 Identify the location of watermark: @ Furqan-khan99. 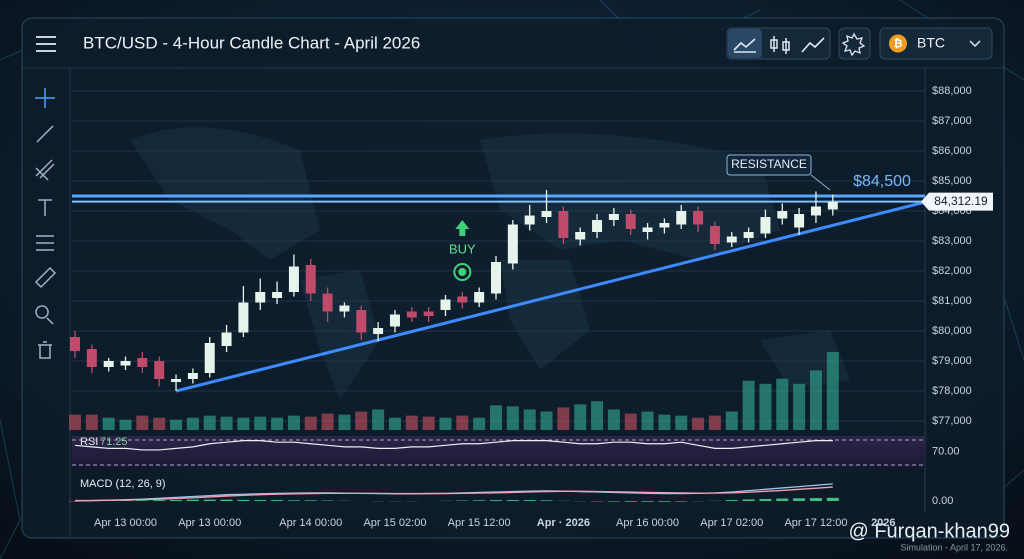
(929, 531).